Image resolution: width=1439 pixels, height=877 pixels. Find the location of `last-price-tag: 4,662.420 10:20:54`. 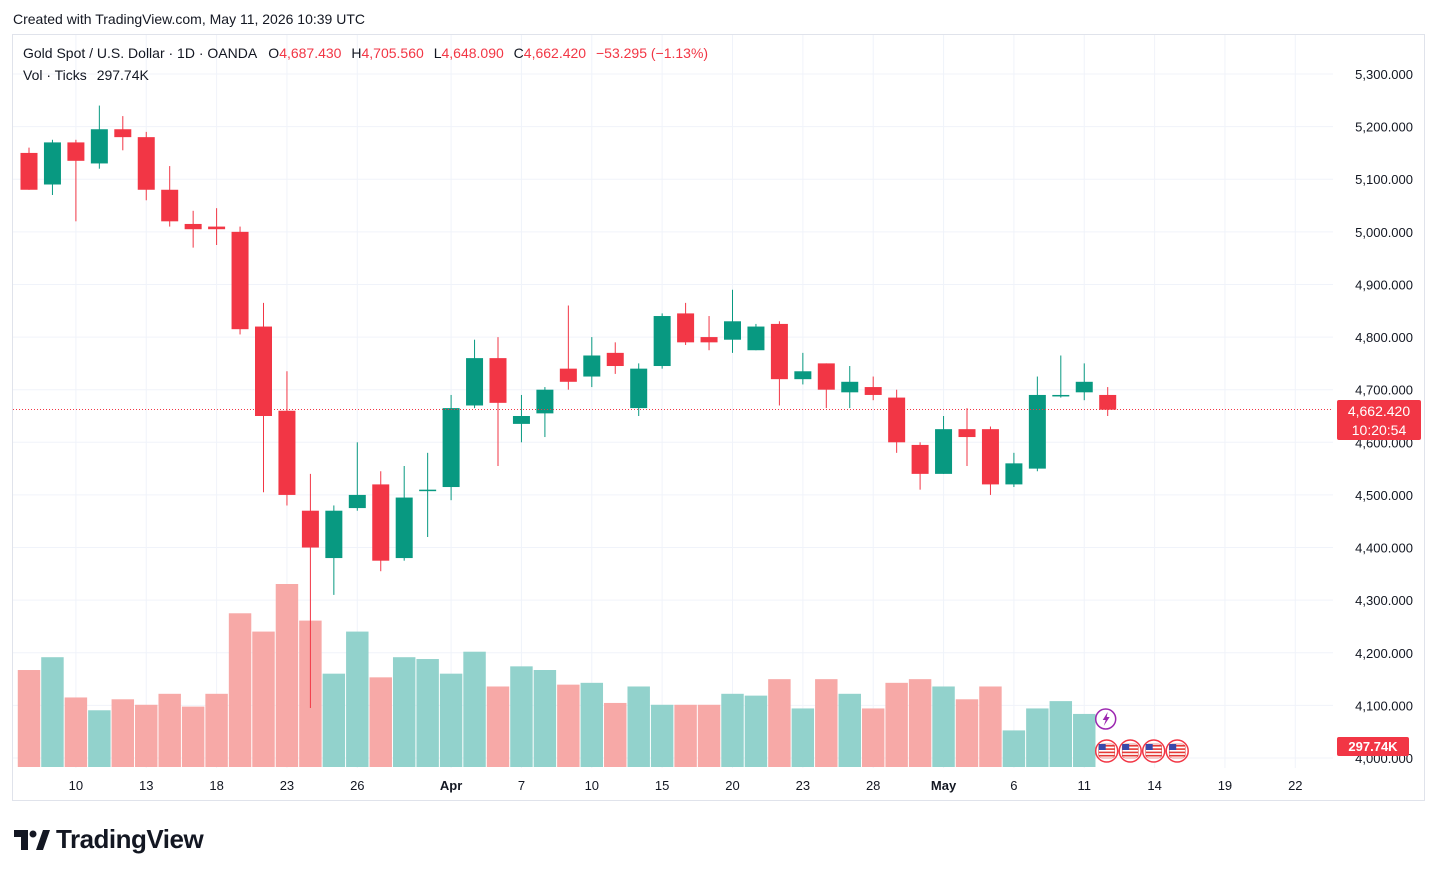

last-price-tag: 4,662.420 10:20:54 is located at coordinates (1379, 420).